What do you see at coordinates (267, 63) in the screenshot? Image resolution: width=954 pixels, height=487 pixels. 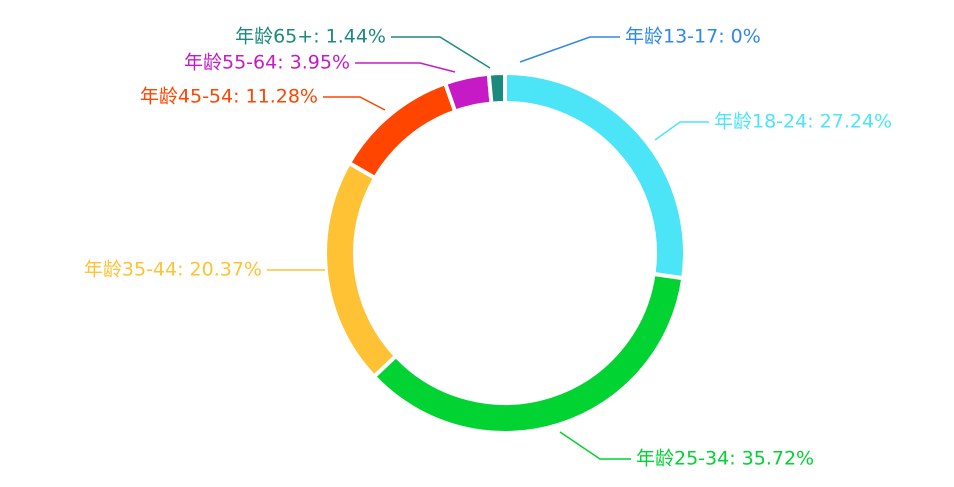 I see `slice-label: 年龄55-64: 3.95%` at bounding box center [267, 63].